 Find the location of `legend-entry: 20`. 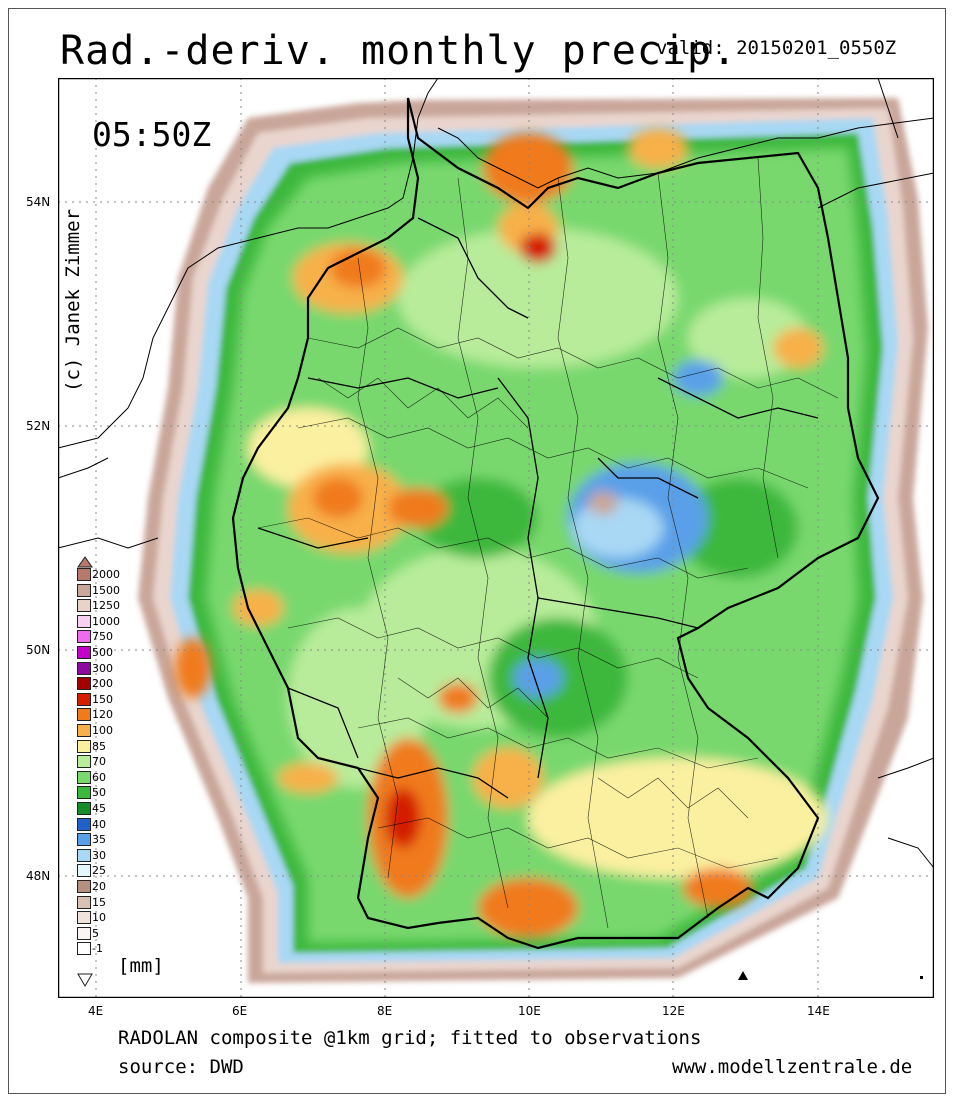

legend-entry: 20 is located at coordinates (145, 886).